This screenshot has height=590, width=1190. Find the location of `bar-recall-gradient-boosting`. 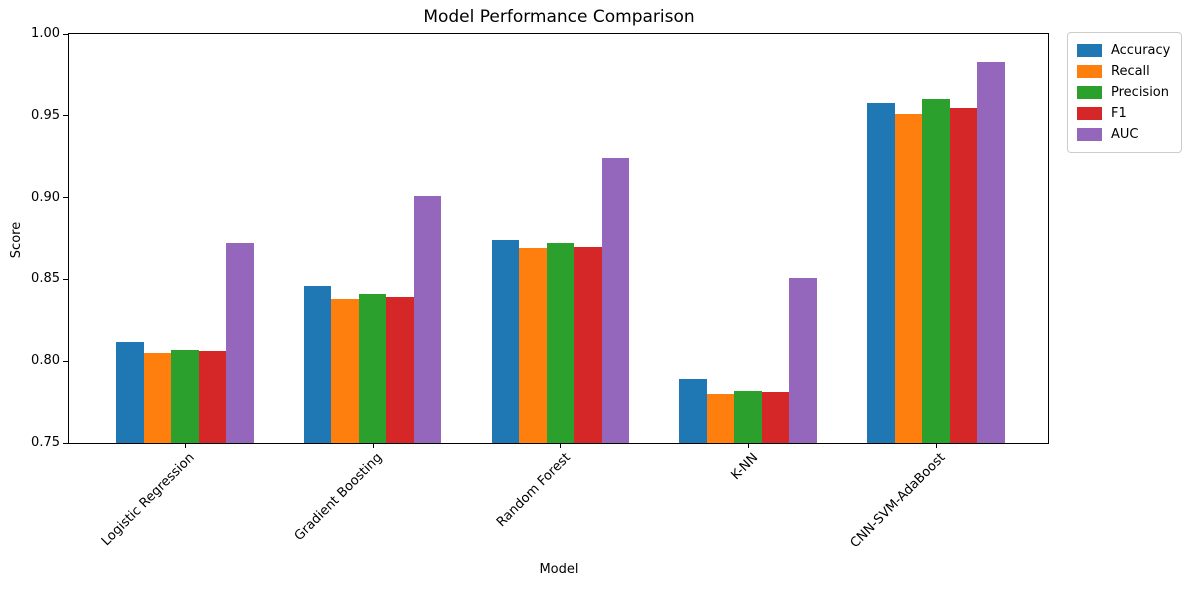

bar-recall-gradient-boosting is located at coordinates (345, 371).